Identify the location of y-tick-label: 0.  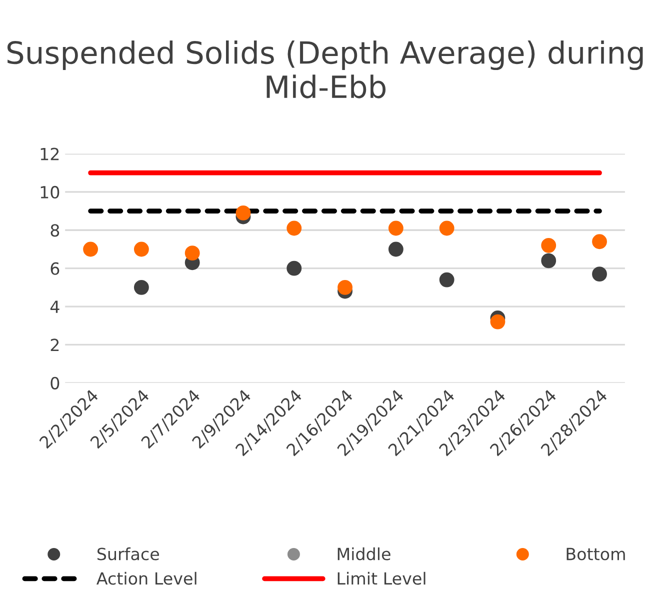
(55, 383).